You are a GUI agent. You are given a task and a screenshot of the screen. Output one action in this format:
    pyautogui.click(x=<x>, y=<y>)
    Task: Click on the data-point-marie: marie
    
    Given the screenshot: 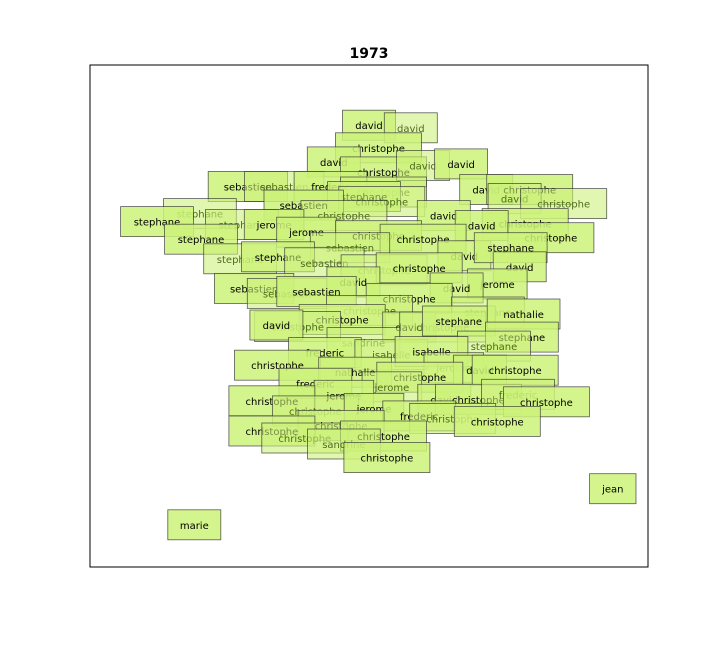 What is the action you would take?
    pyautogui.click(x=194, y=525)
    